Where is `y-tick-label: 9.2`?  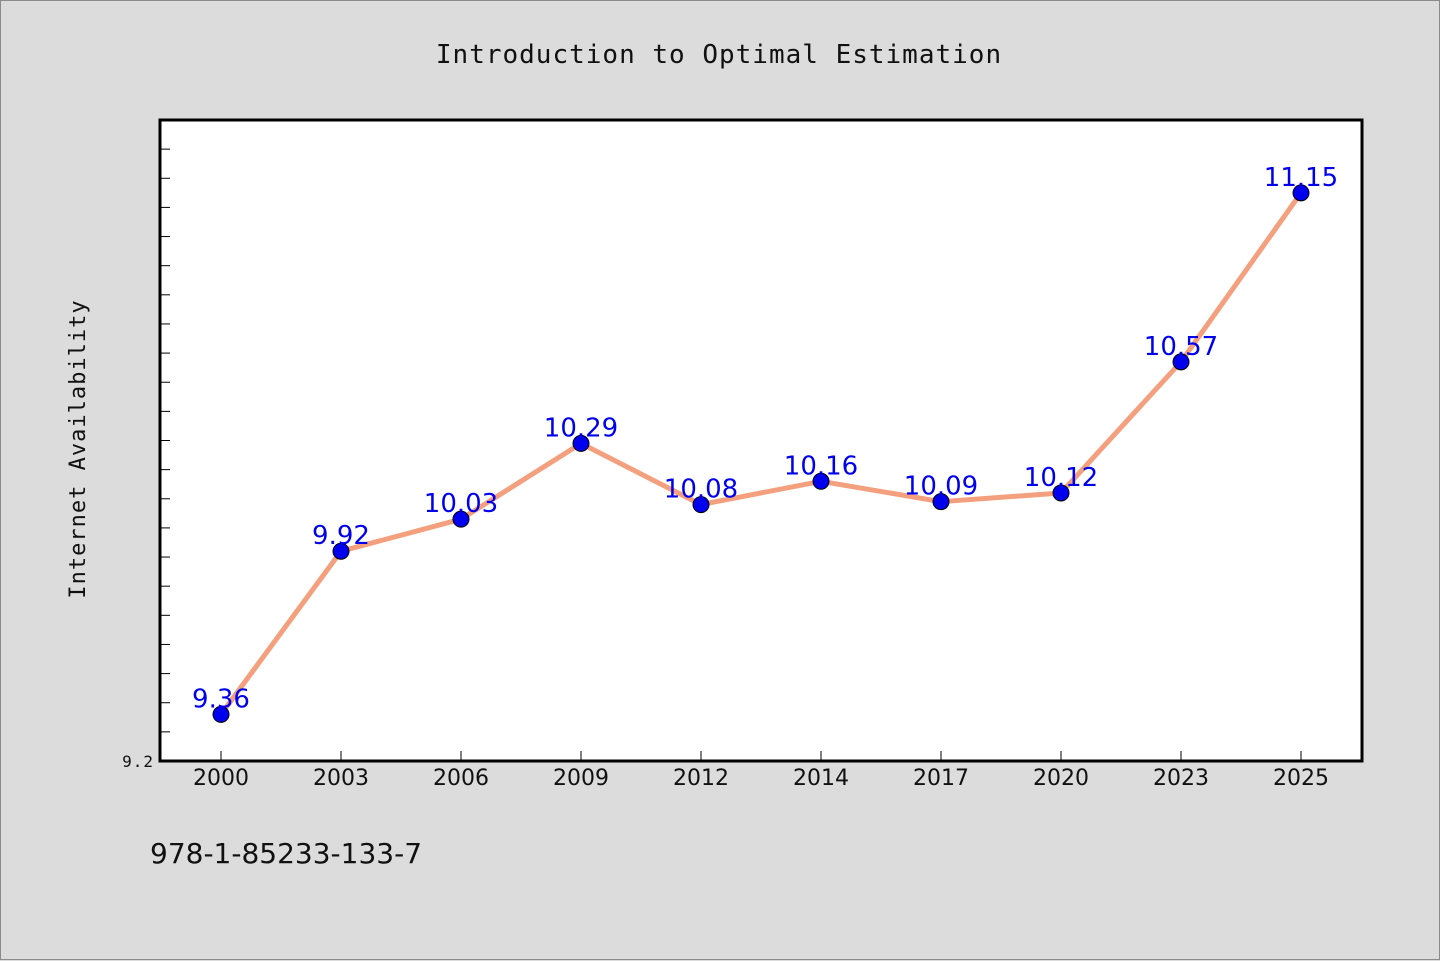 y-tick-label: 9.2 is located at coordinates (138, 761).